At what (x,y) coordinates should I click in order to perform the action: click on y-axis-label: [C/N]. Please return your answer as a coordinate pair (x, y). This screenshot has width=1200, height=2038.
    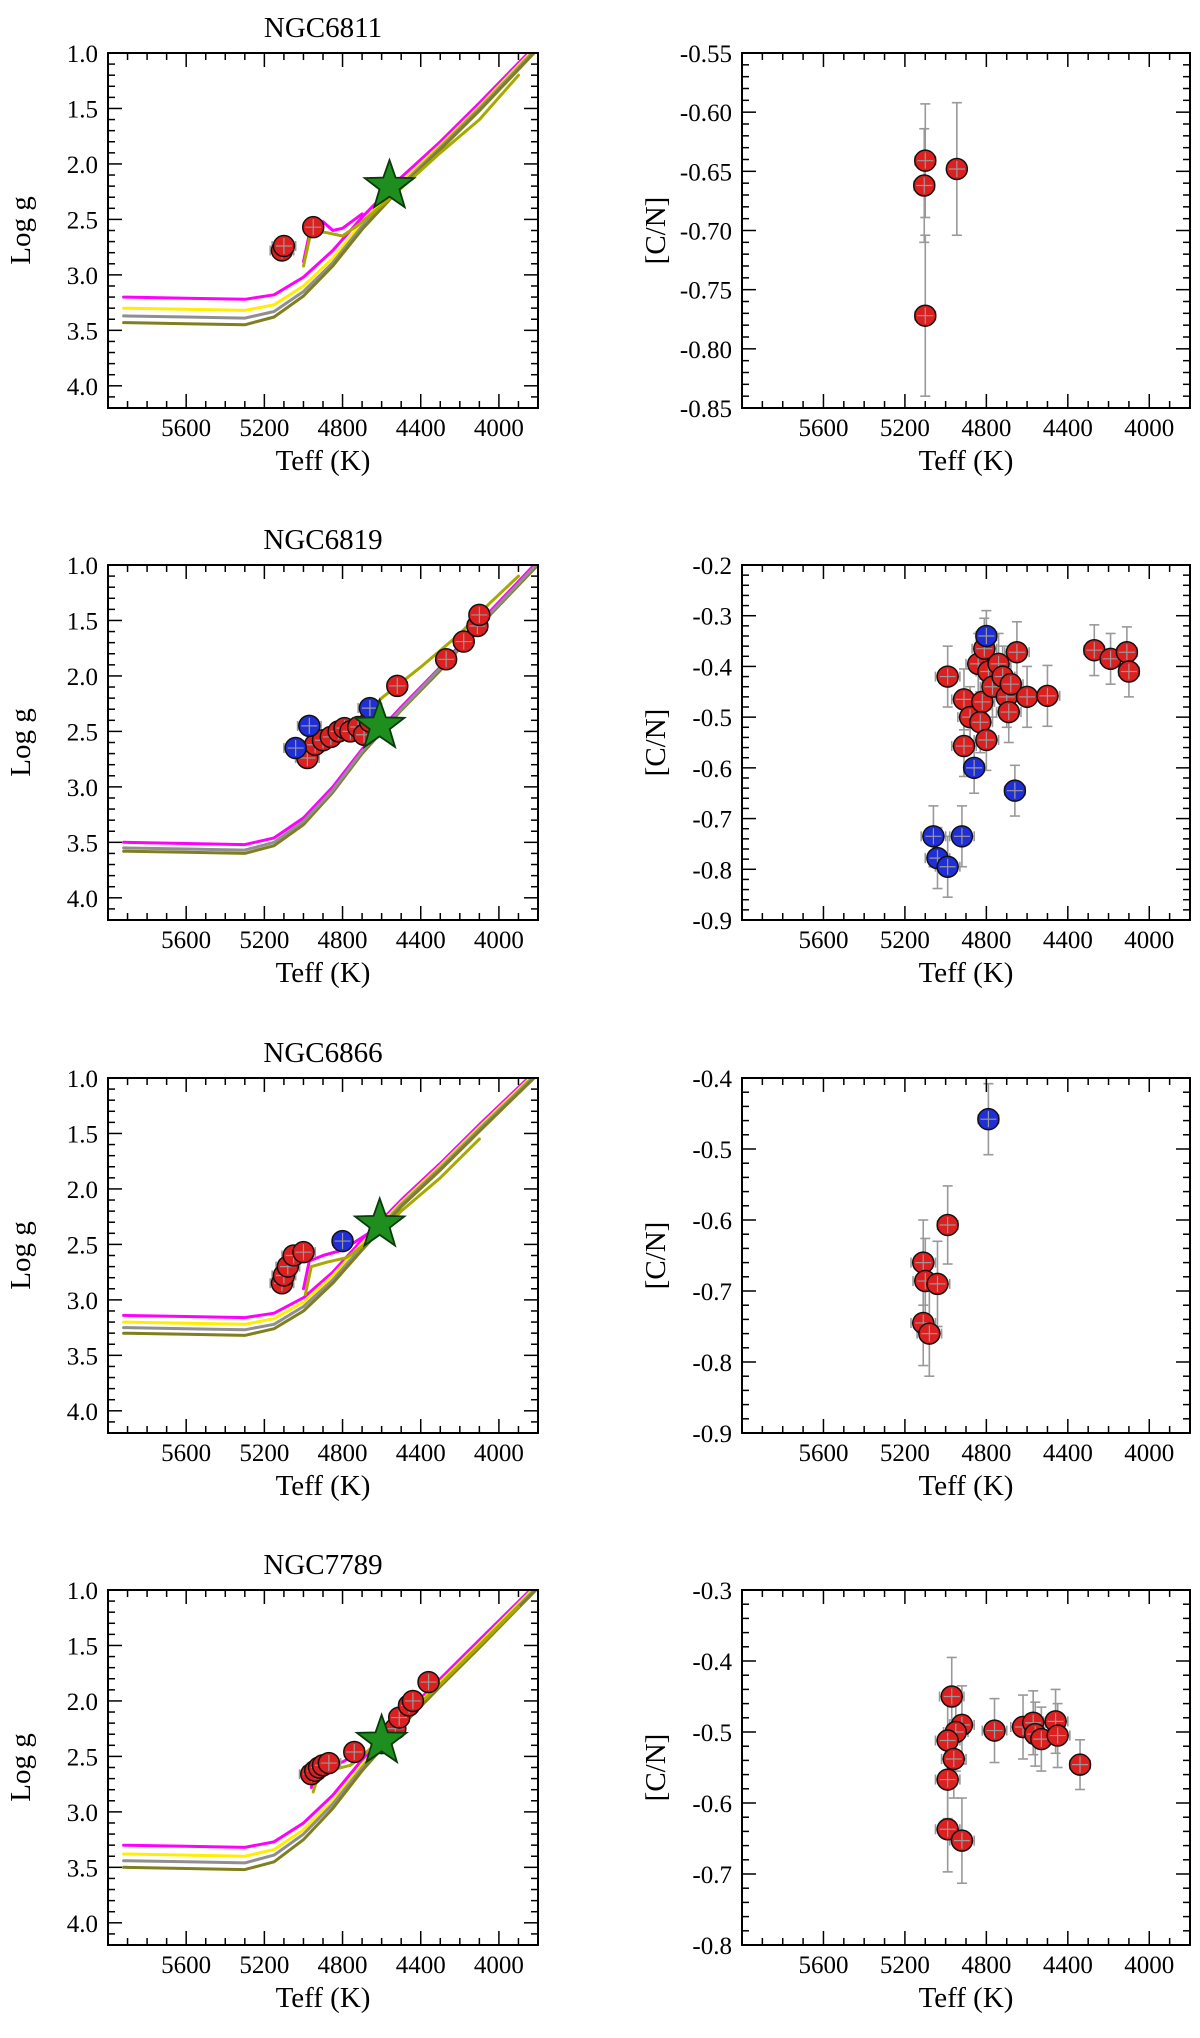
    Looking at the image, I should click on (656, 1768).